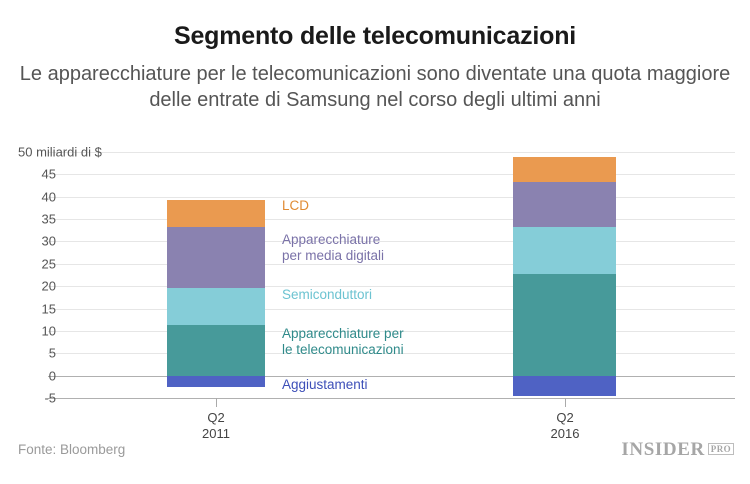  I want to click on y-axis-tick-label: 40, so click(48, 197).